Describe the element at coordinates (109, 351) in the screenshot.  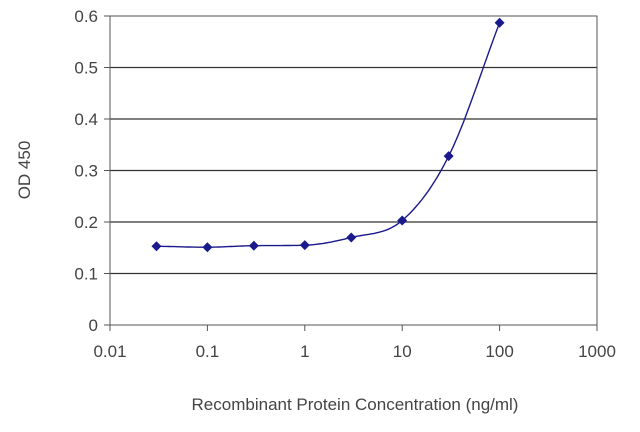
I see `x-tick-label: 0.01` at that location.